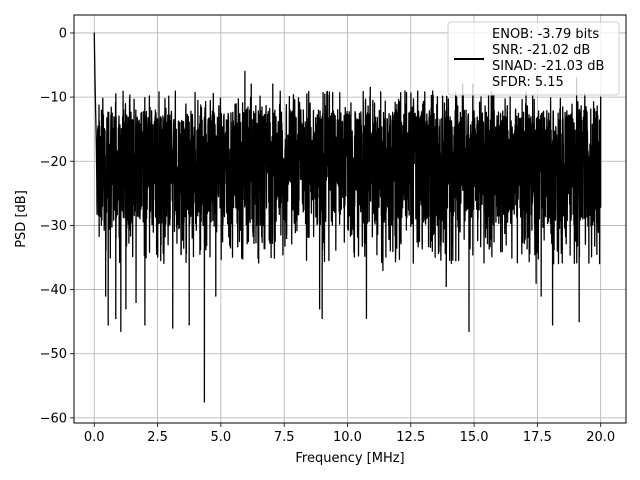 This screenshot has height=480, width=640. Describe the element at coordinates (474, 437) in the screenshot. I see `x-tick-label: 15.0` at that location.